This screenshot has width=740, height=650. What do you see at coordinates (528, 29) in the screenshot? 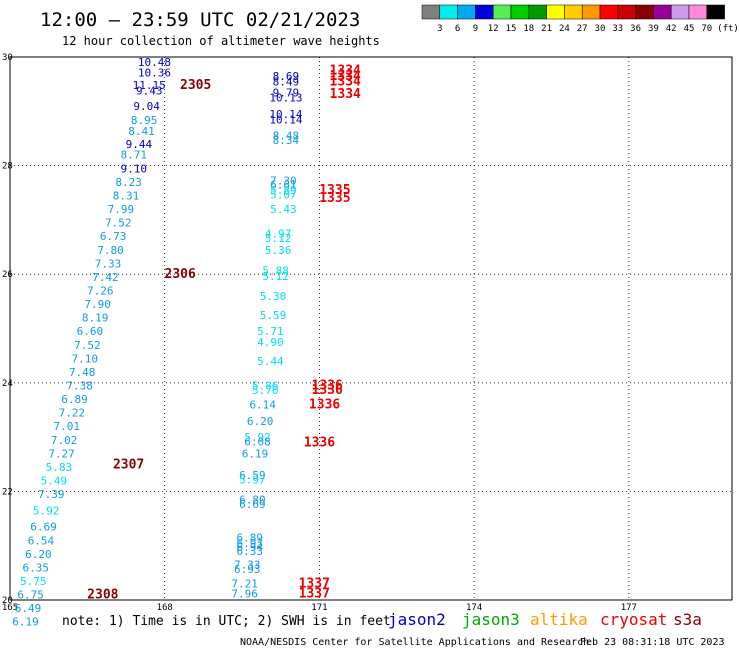
I see `colorbar-label: 18` at bounding box center [528, 29].